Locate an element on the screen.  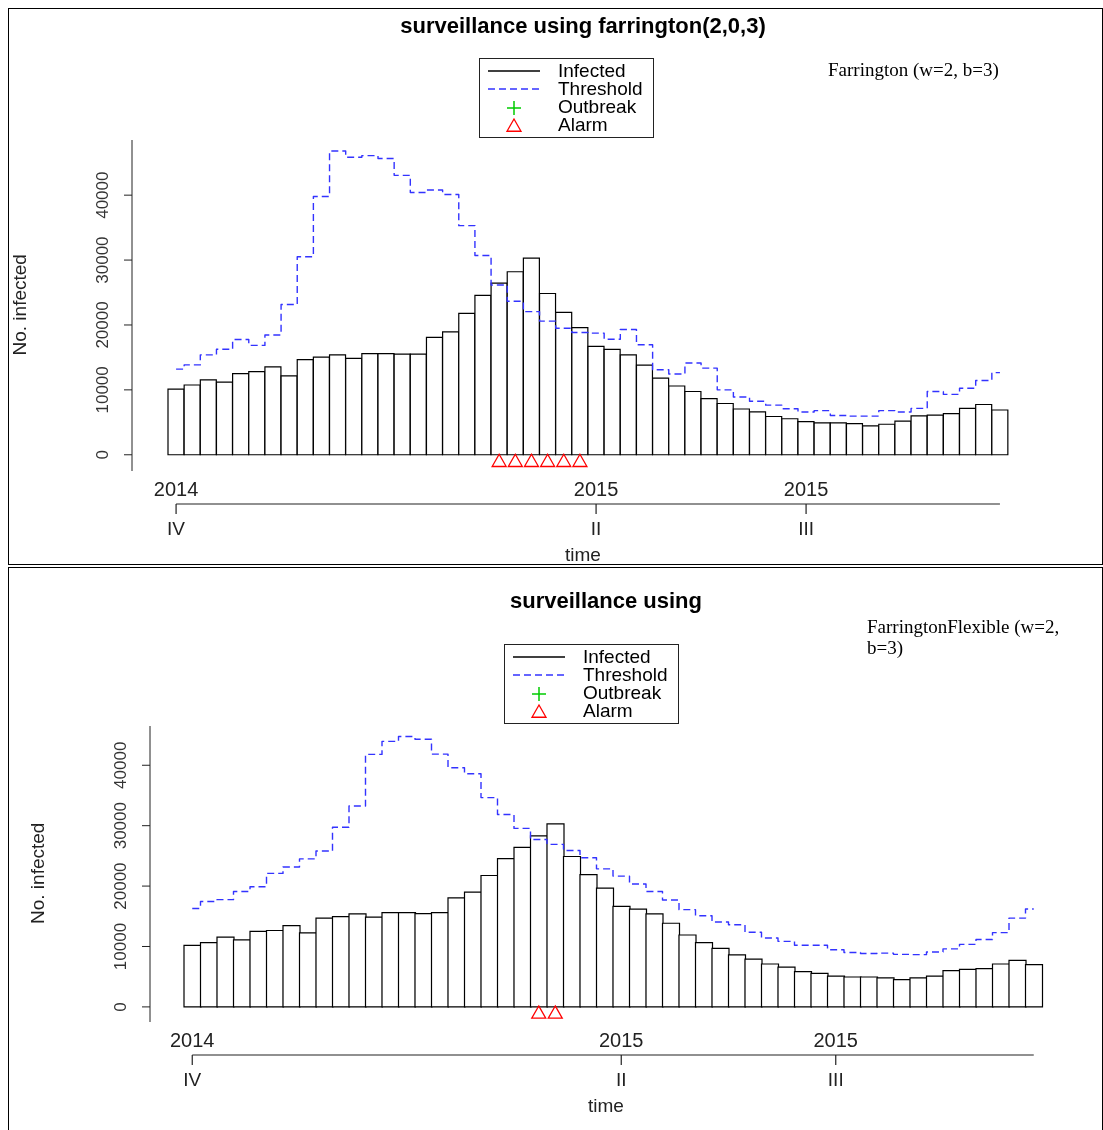
text: Farrington (w=2, b=3) is located at coordinates (914, 69).